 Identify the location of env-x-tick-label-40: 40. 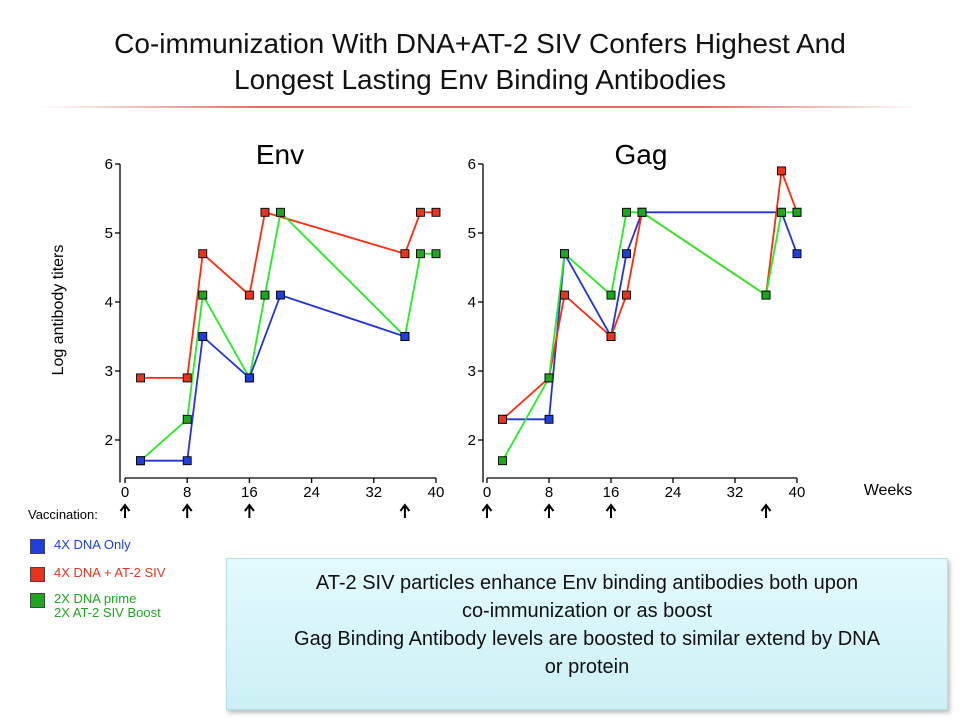
(436, 492).